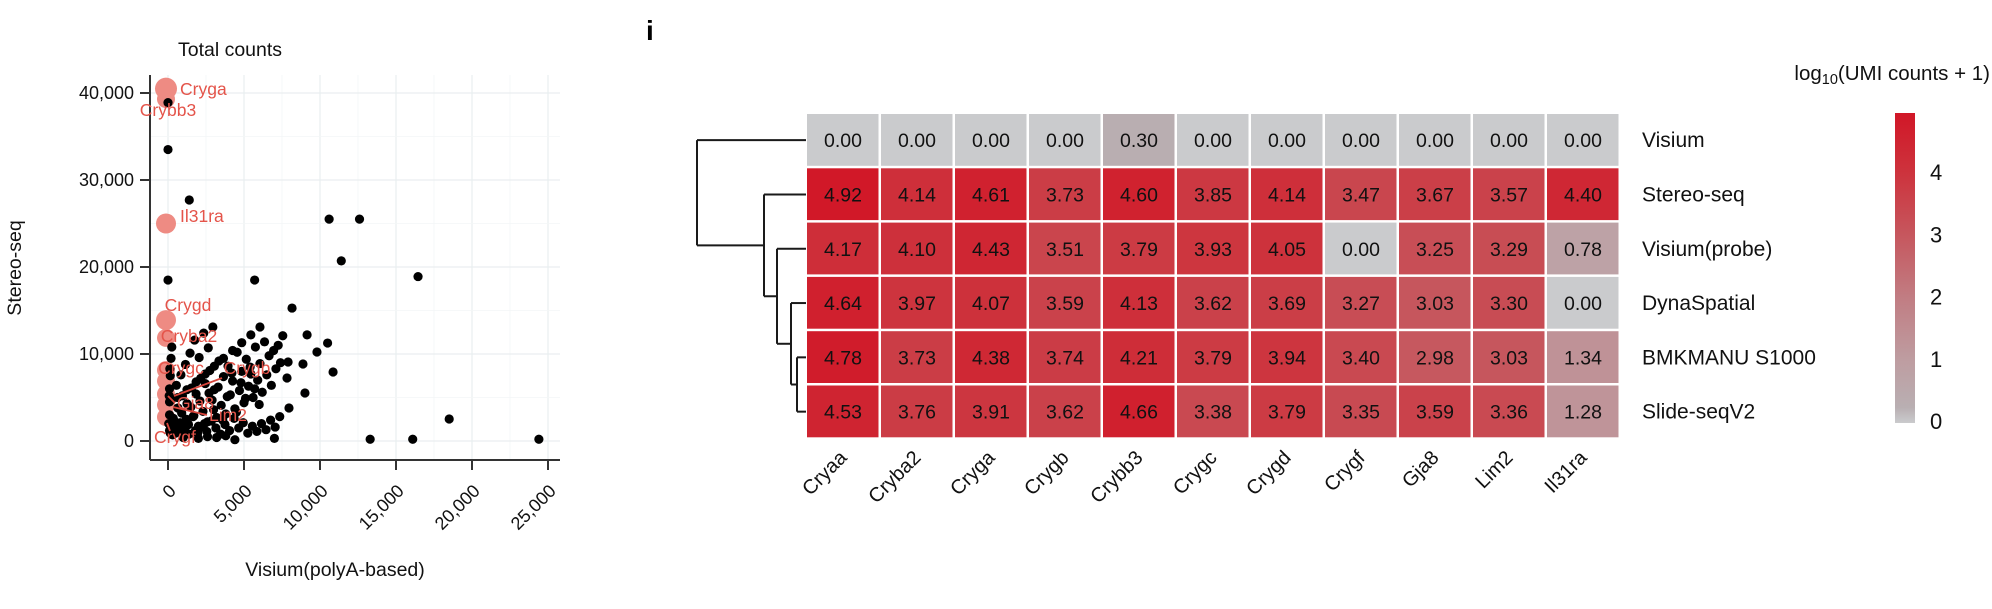  I want to click on heatmap-column-label: Il31ra, so click(1567, 472).